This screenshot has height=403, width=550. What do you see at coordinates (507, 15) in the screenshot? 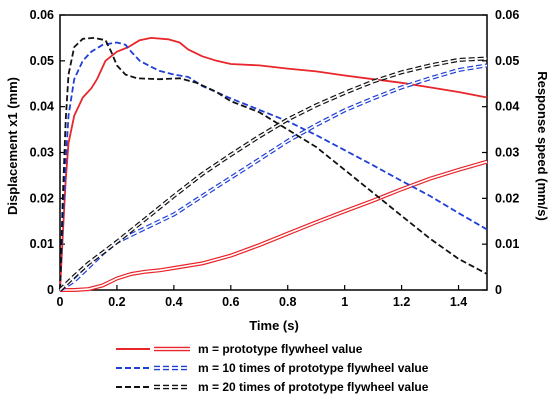
I see `y-right-tick-label: 0.06` at bounding box center [507, 15].